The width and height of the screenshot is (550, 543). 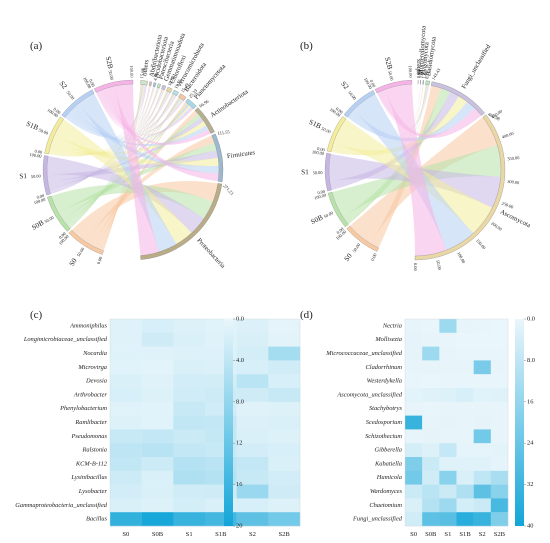 What do you see at coordinates (169, 89) in the screenshot?
I see `arc-taxon-chloroflexi` at bounding box center [169, 89].